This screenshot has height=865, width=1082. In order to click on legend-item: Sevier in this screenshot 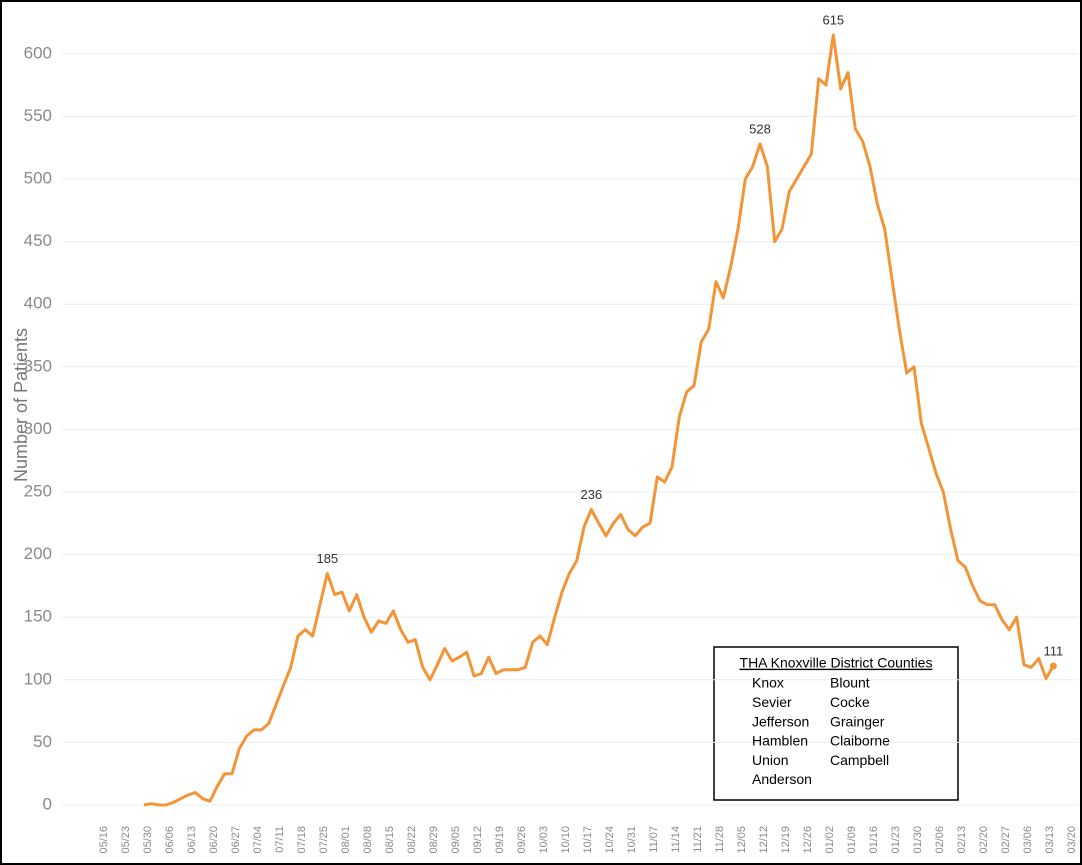, I will do `click(772, 702)`.